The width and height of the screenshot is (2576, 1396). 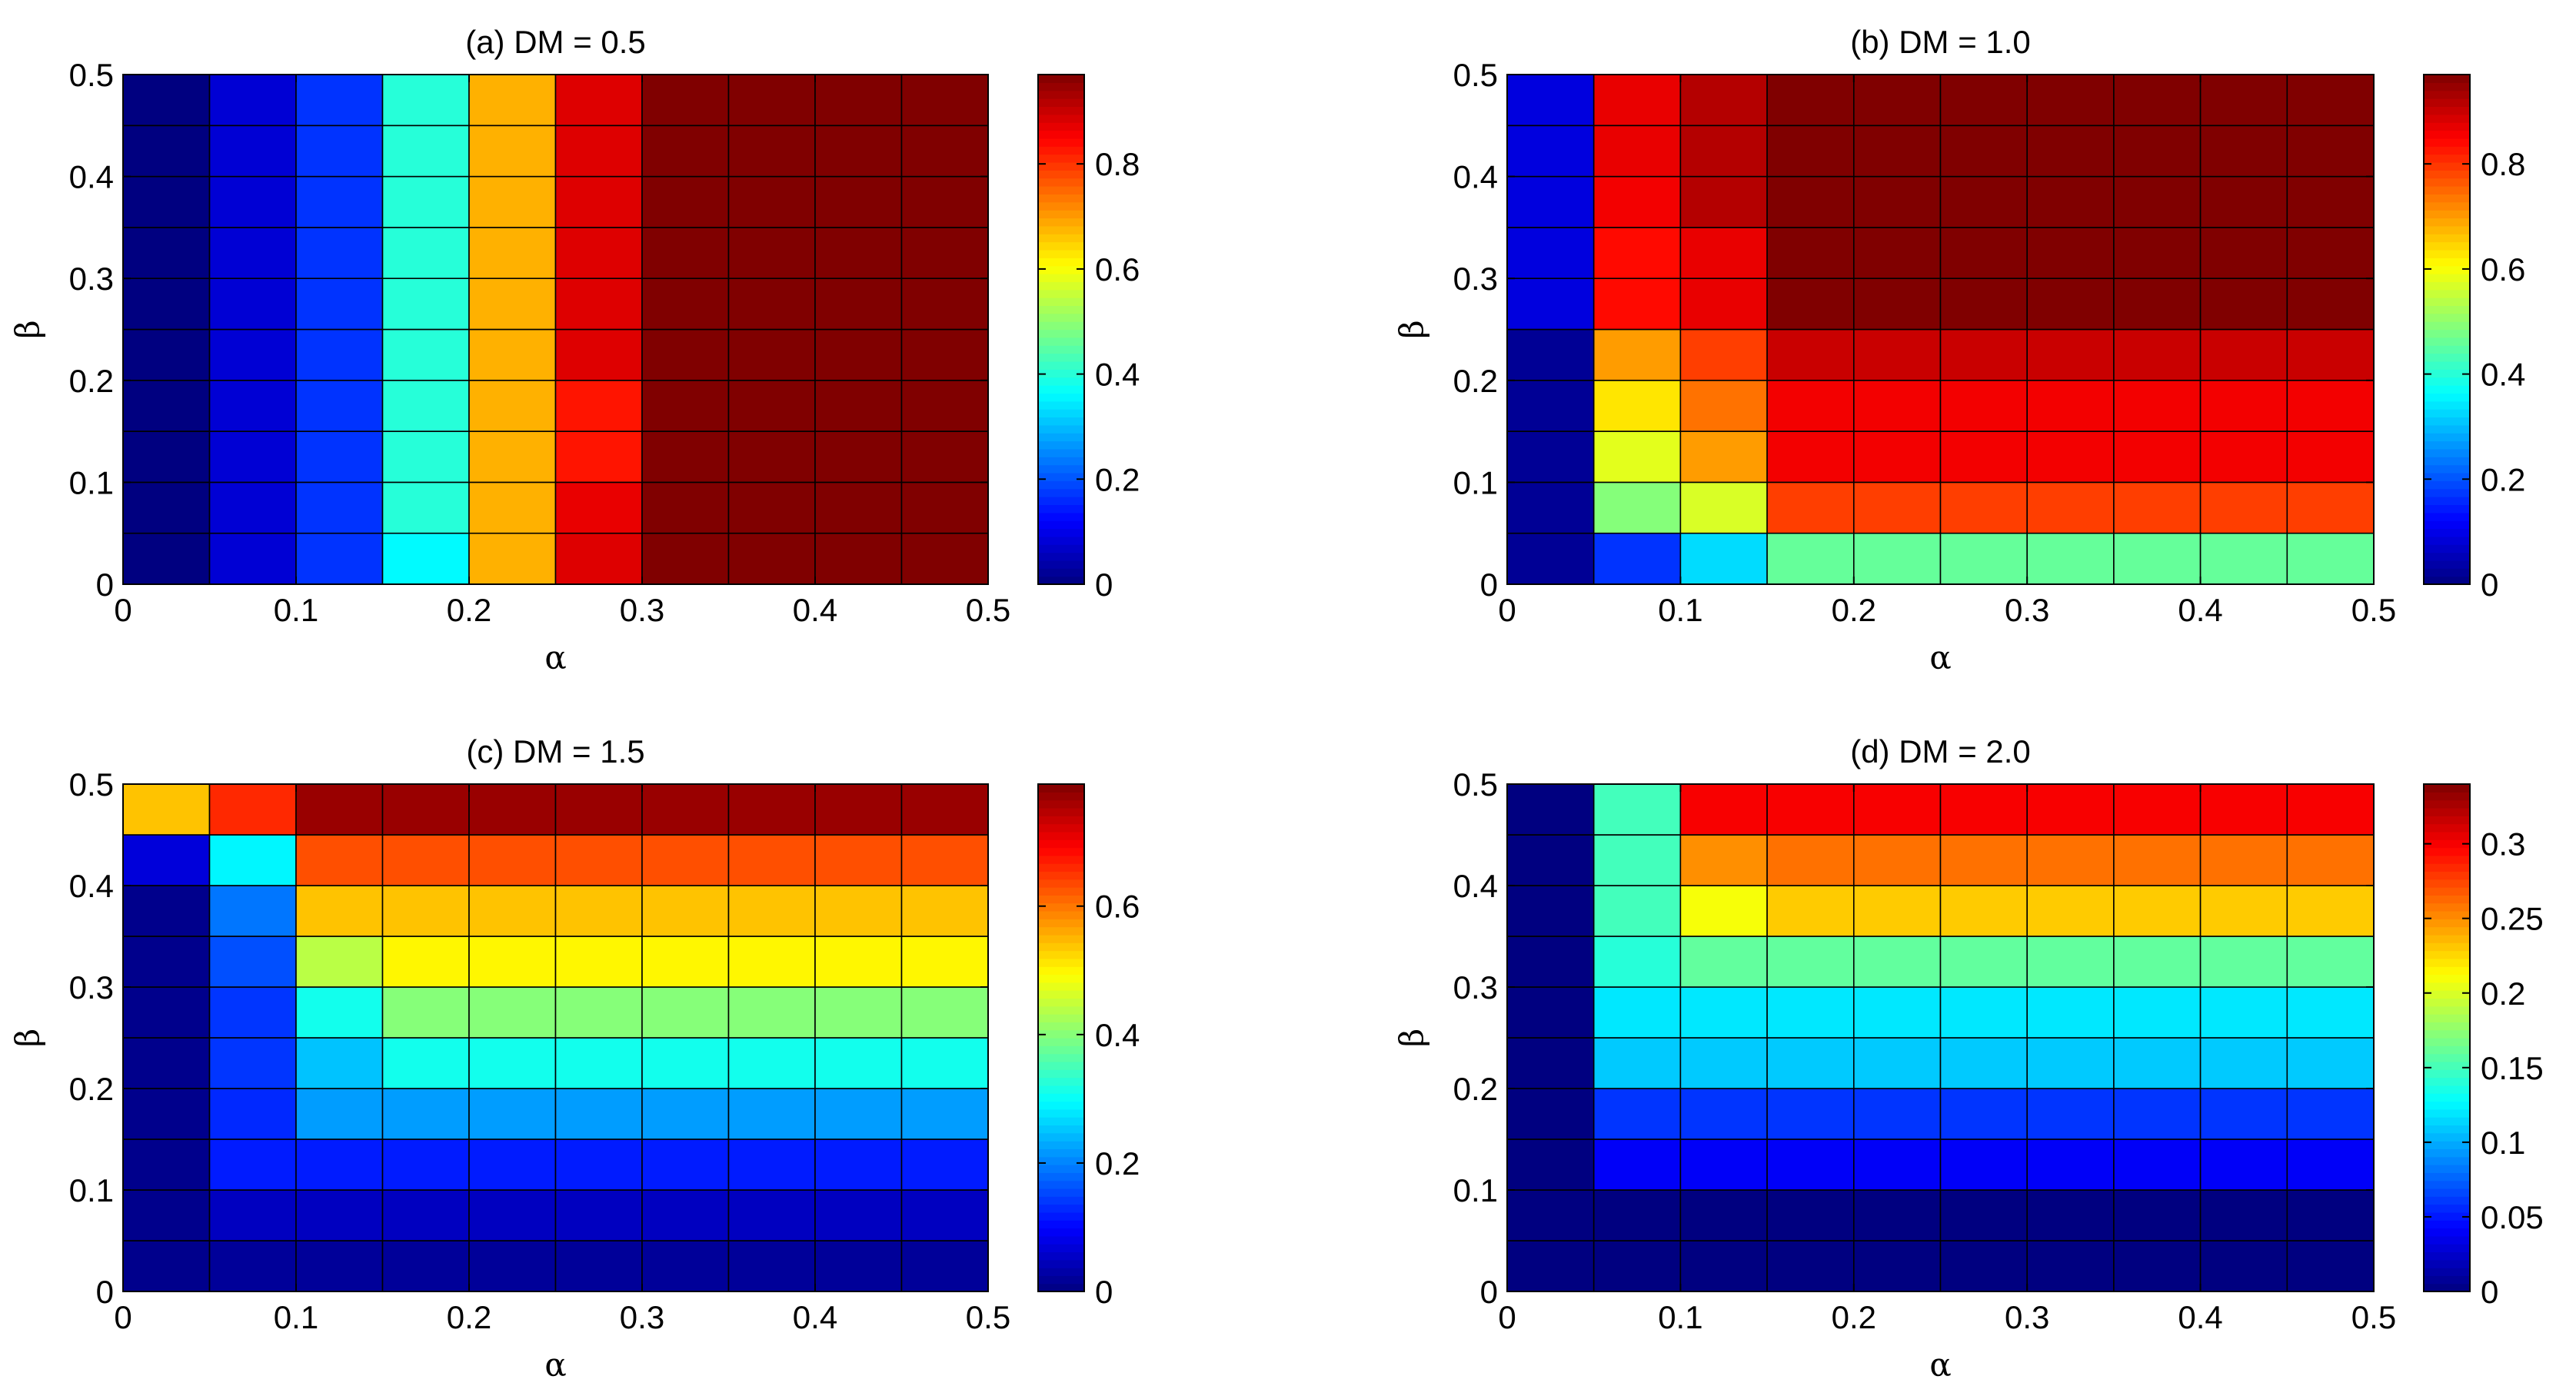 I want to click on colorbar: 0 0.05 0.1 0.15 0.2 0.25 0.3, so click(x=2483, y=1046).